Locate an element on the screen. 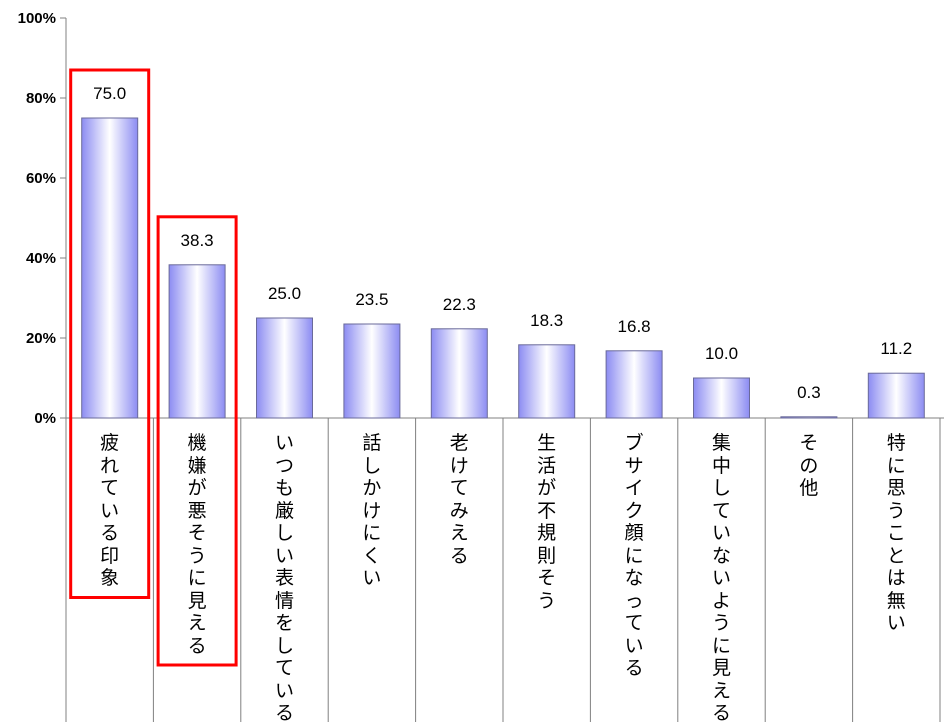 Image resolution: width=944 pixels, height=728 pixels. y-tick-label: 0% is located at coordinates (45, 418).